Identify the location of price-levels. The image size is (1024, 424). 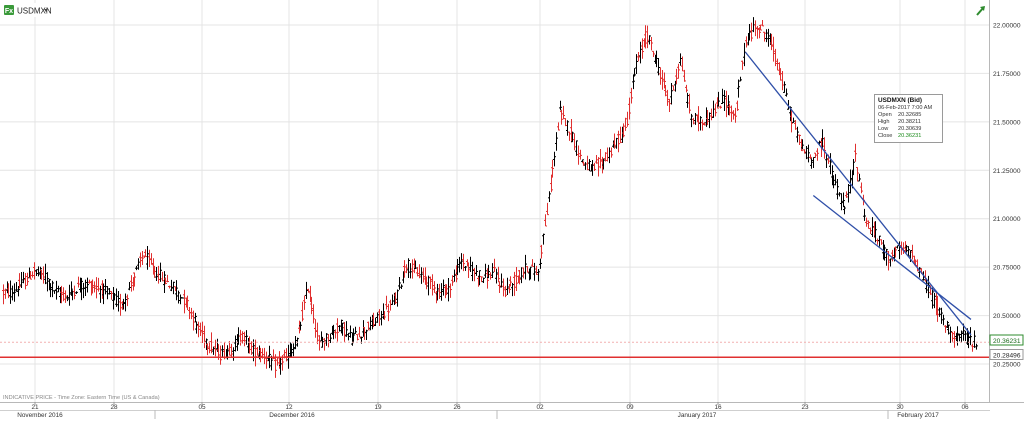
(494, 349).